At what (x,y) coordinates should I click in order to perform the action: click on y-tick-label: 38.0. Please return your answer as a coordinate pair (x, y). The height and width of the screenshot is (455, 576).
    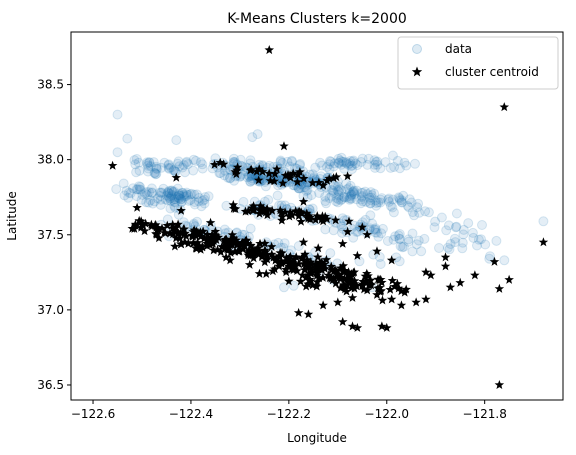
    Looking at the image, I should click on (50, 160).